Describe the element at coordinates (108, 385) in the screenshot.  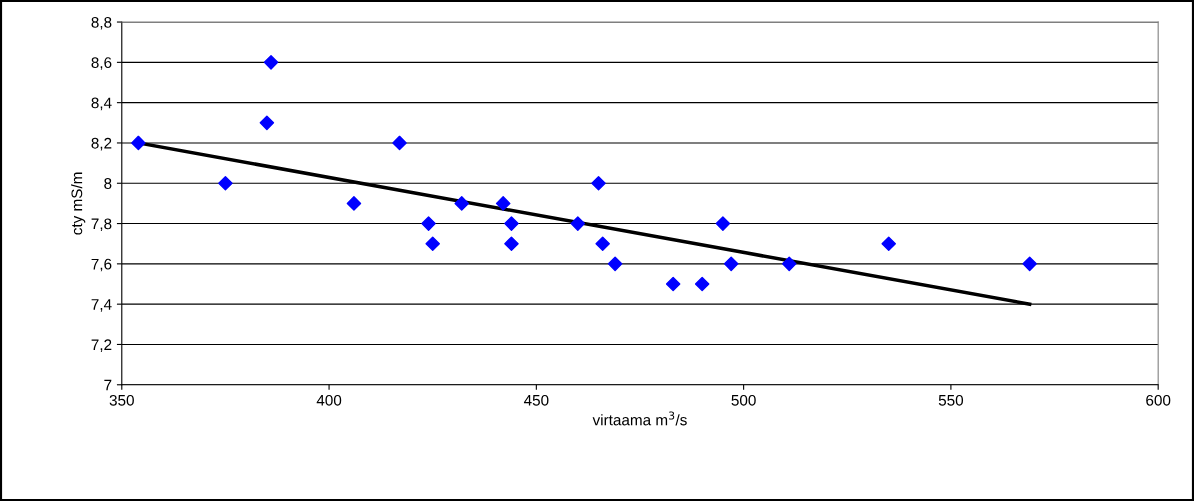
I see `y-tick-label: 7` at that location.